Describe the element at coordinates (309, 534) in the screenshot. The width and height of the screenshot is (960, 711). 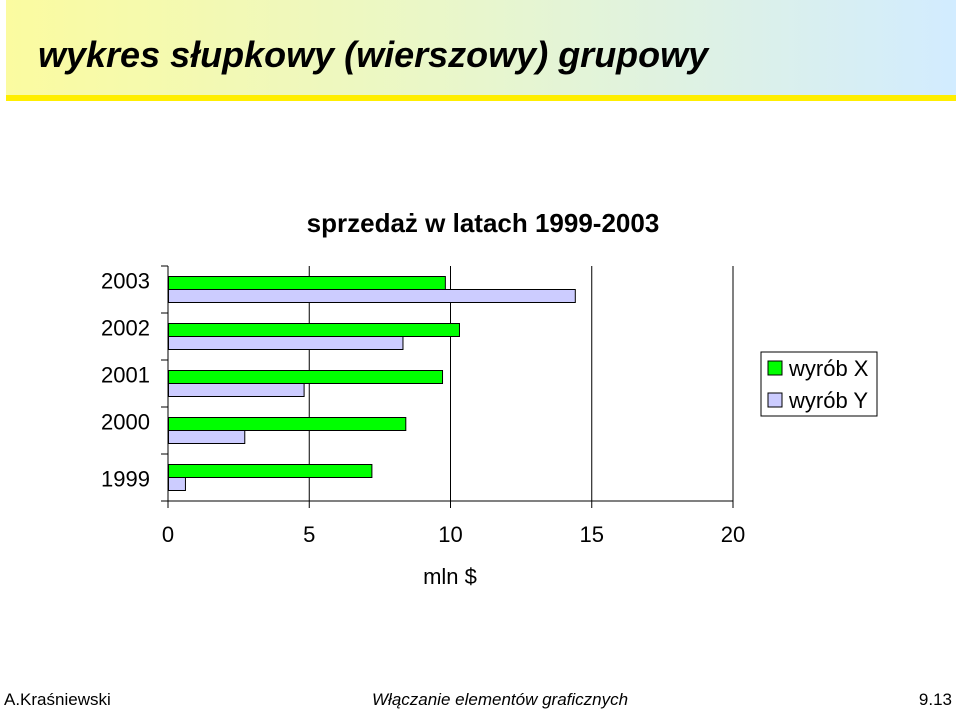
I see `x-tick-label: 5` at that location.